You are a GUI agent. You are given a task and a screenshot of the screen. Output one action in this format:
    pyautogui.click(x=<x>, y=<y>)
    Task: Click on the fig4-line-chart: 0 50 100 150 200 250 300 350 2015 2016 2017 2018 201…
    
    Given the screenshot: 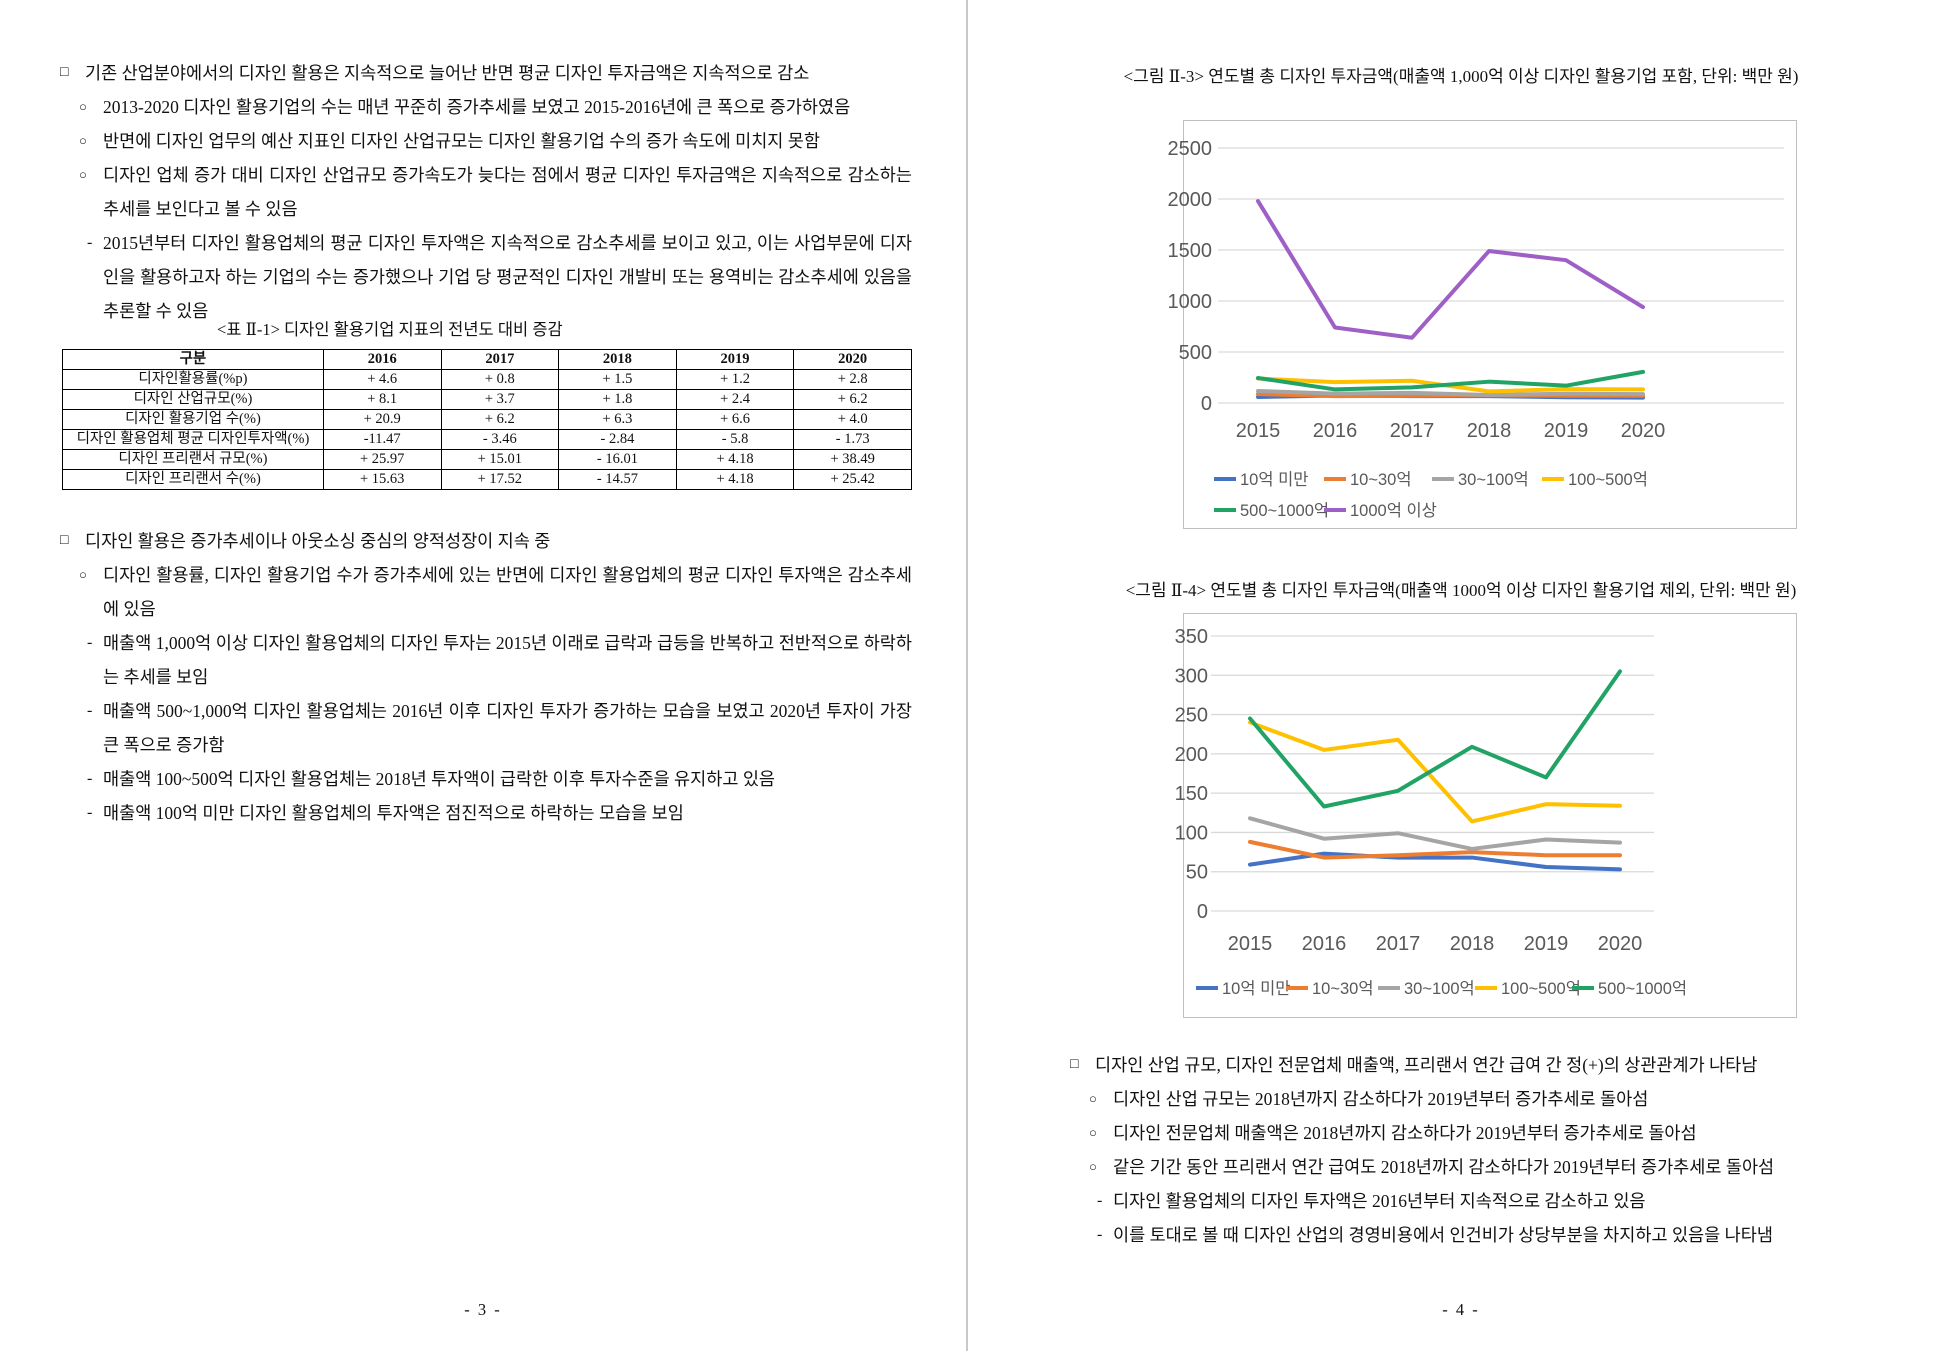 What is the action you would take?
    pyautogui.click(x=1486, y=815)
    